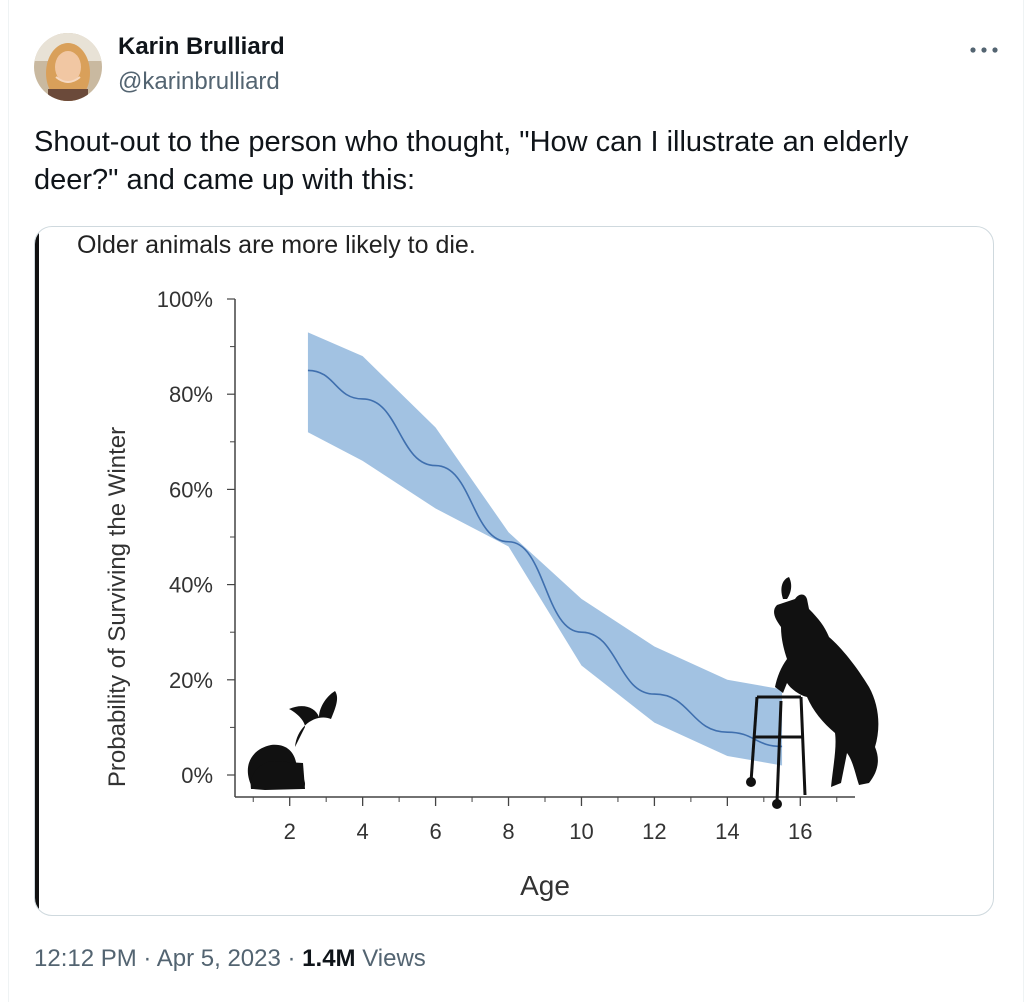  I want to click on x-tick-label: 10, so click(581, 831).